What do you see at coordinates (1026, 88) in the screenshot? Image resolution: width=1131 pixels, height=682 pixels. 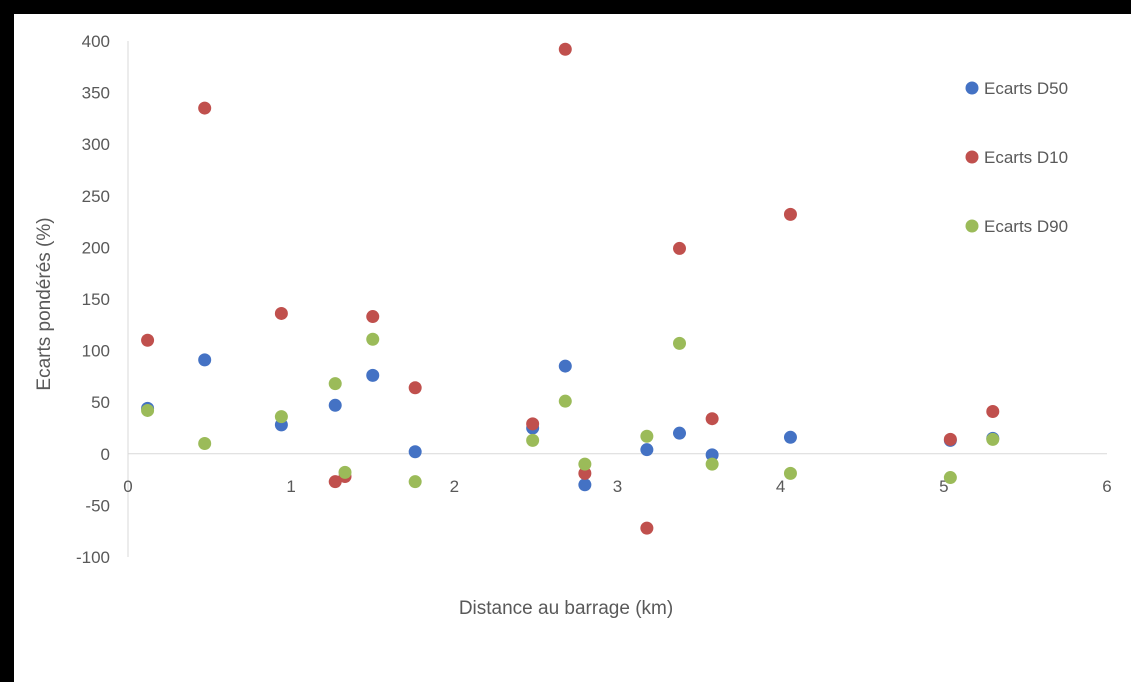 I see `legend-label: Ecarts D50` at bounding box center [1026, 88].